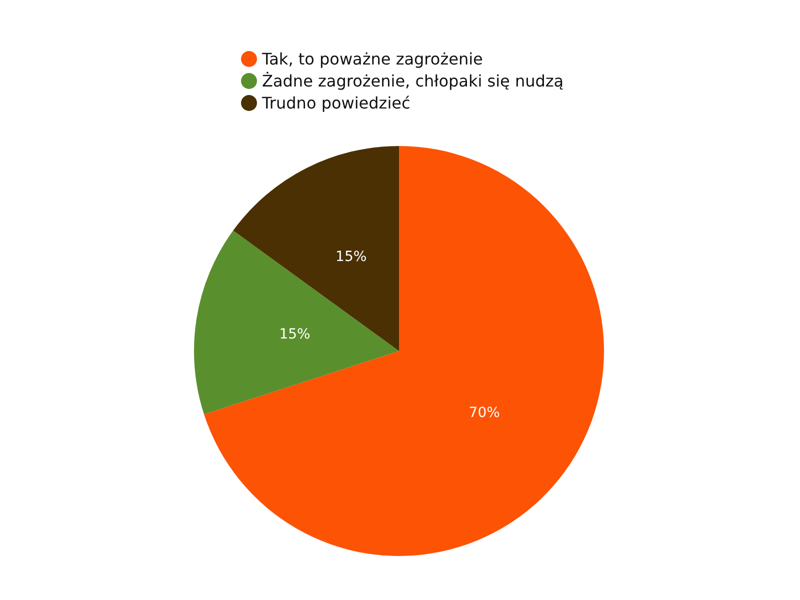  I want to click on legend-label: Tak, to poważne zagrożenie, so click(372, 59).